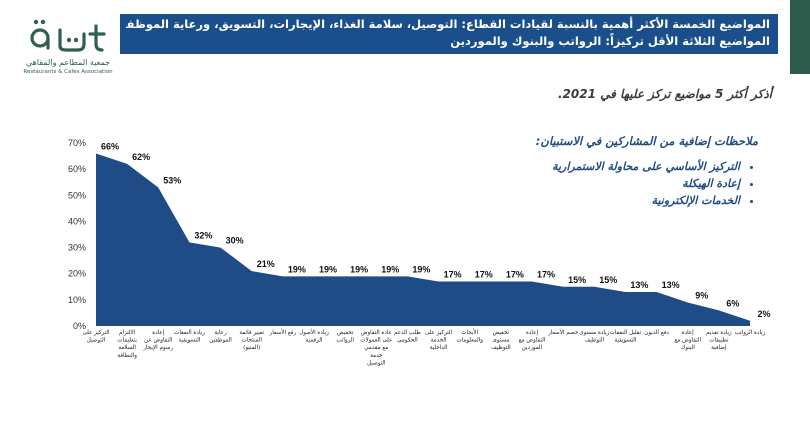  I want to click on notes-item: التركيز الأساسي على محاولة الاستمرارية, so click(605, 166).